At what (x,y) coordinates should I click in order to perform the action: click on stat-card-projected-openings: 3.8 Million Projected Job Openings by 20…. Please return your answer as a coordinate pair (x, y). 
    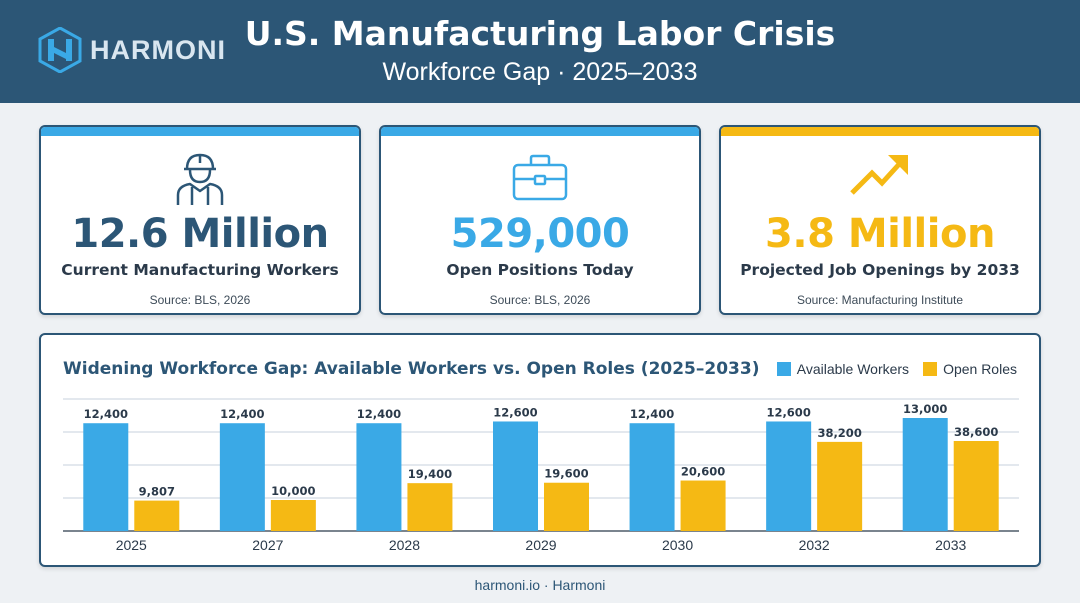
    Looking at the image, I should click on (880, 220).